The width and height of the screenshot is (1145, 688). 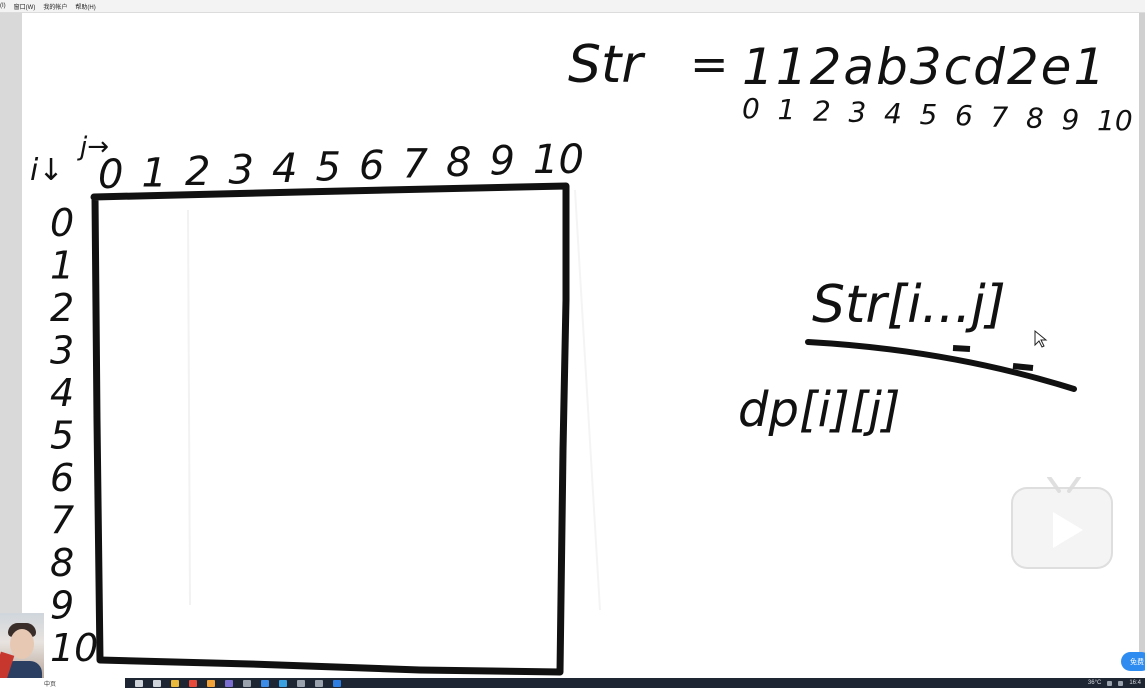 What do you see at coordinates (62, 266) in the screenshot?
I see `row-index-label: 1` at bounding box center [62, 266].